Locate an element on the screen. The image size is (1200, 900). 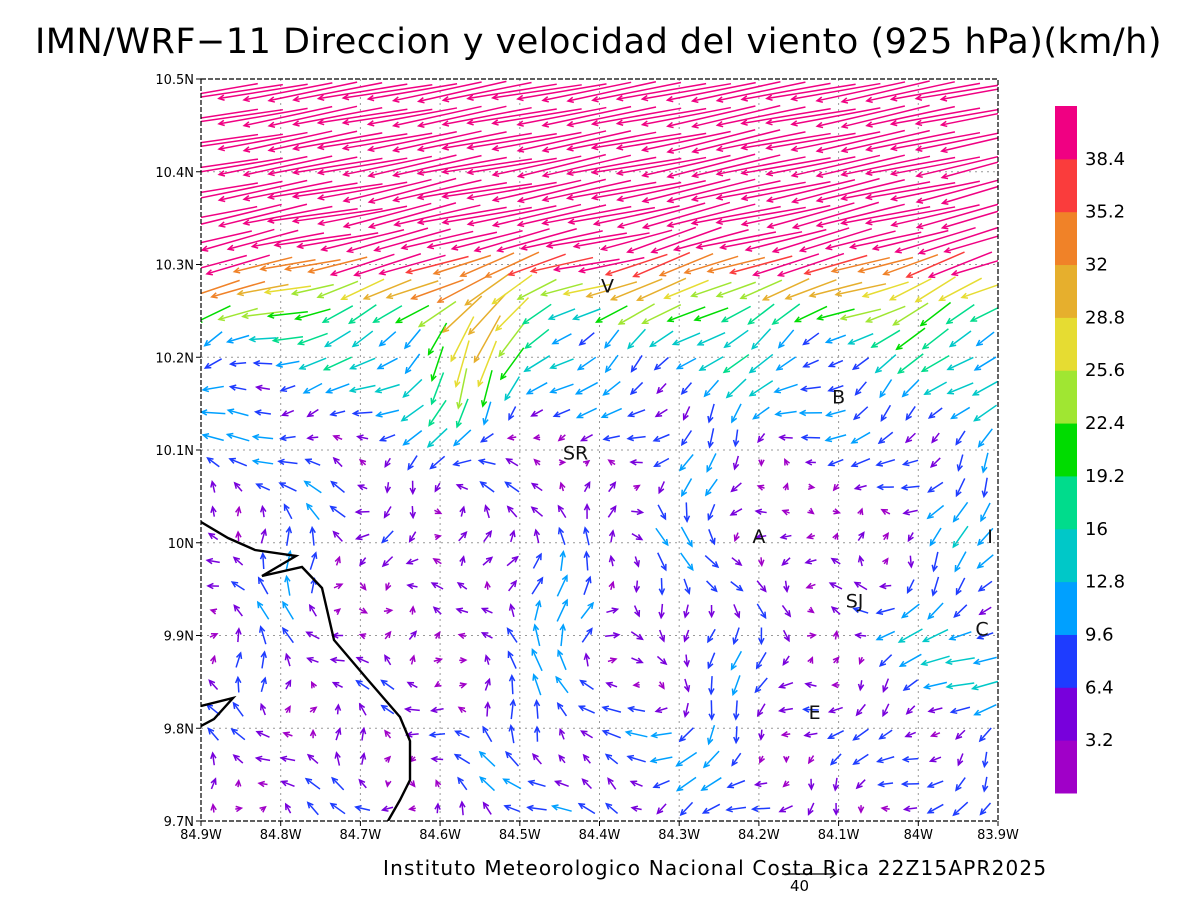
y-tick-label: 9.9N is located at coordinates (179, 637).